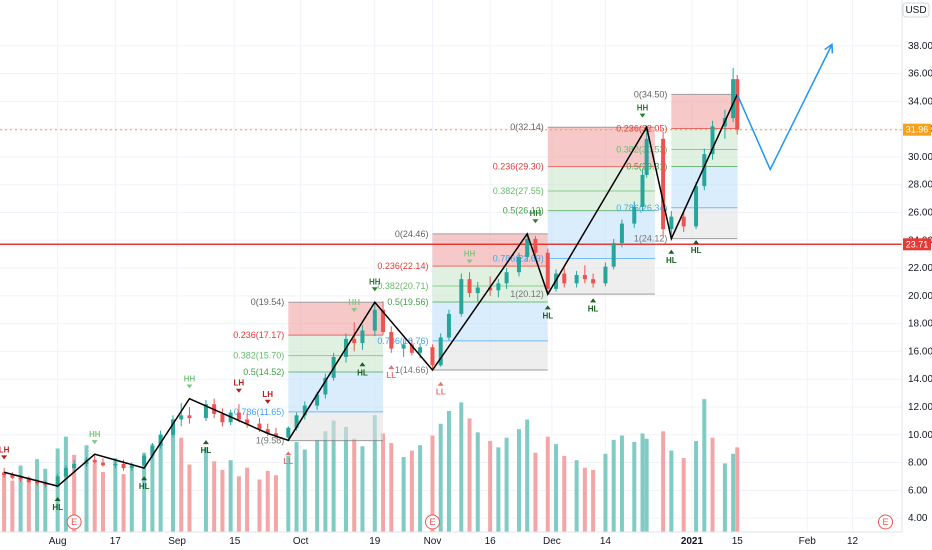 This screenshot has height=550, width=932. Describe the element at coordinates (641, 208) in the screenshot. I see `fib-level-label: 0.786(26.34)` at that location.